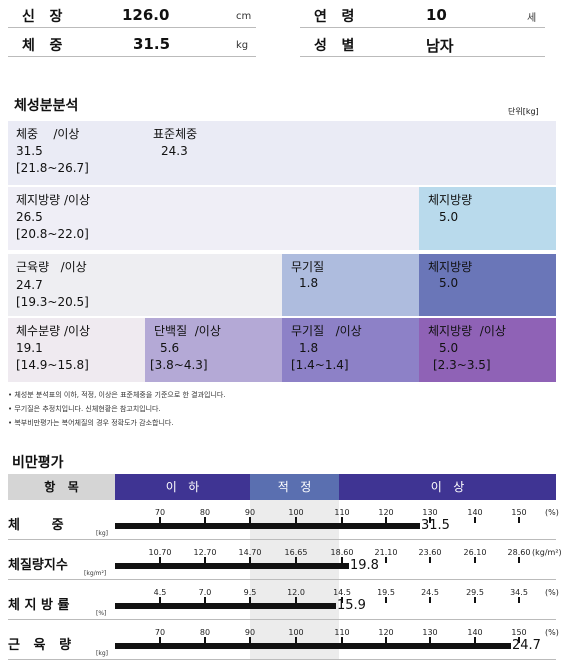 The width and height of the screenshot is (573, 660). I want to click on mineral-label: 무기질, so click(308, 267).